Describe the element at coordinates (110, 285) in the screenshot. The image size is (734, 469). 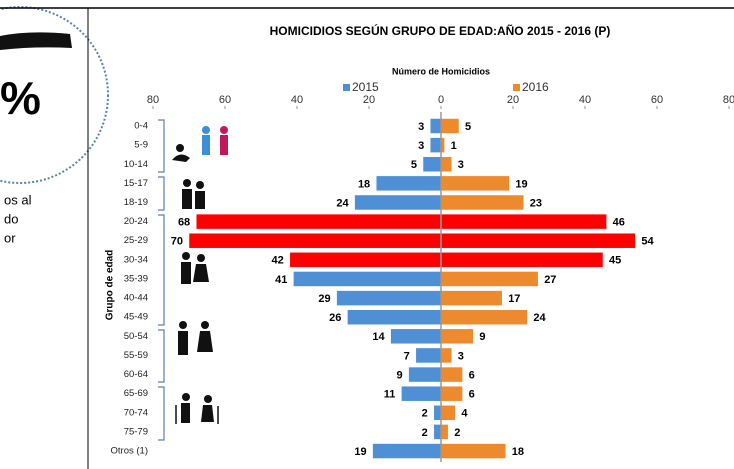
I see `y-axis-label: Grupo de edad` at that location.